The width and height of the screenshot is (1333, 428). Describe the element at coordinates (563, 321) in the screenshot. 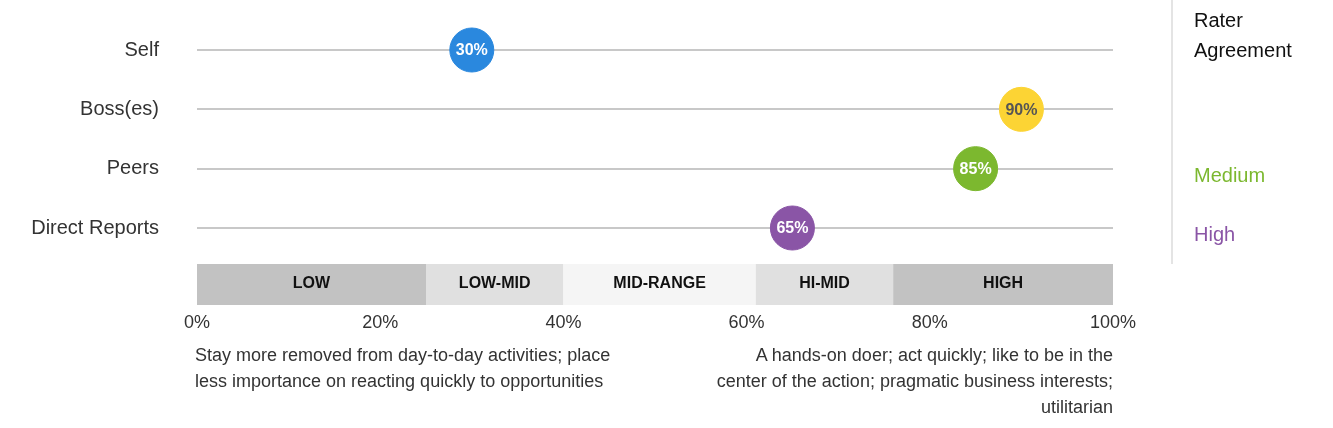

I see `x-tick-label: 40%` at that location.